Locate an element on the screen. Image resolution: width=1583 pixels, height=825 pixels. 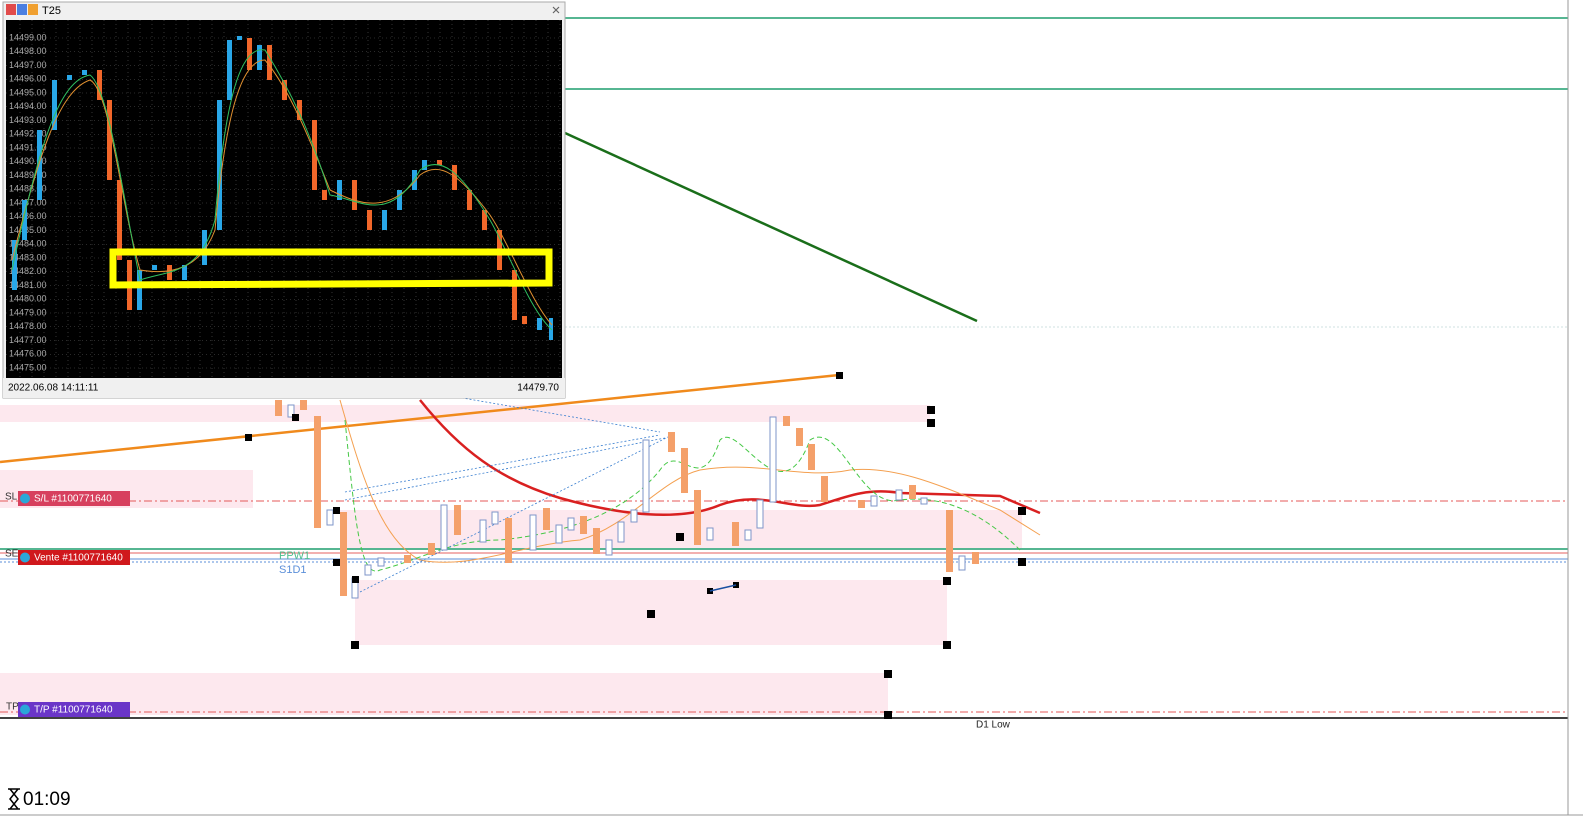
timer: 01:09 is located at coordinates (39, 799).